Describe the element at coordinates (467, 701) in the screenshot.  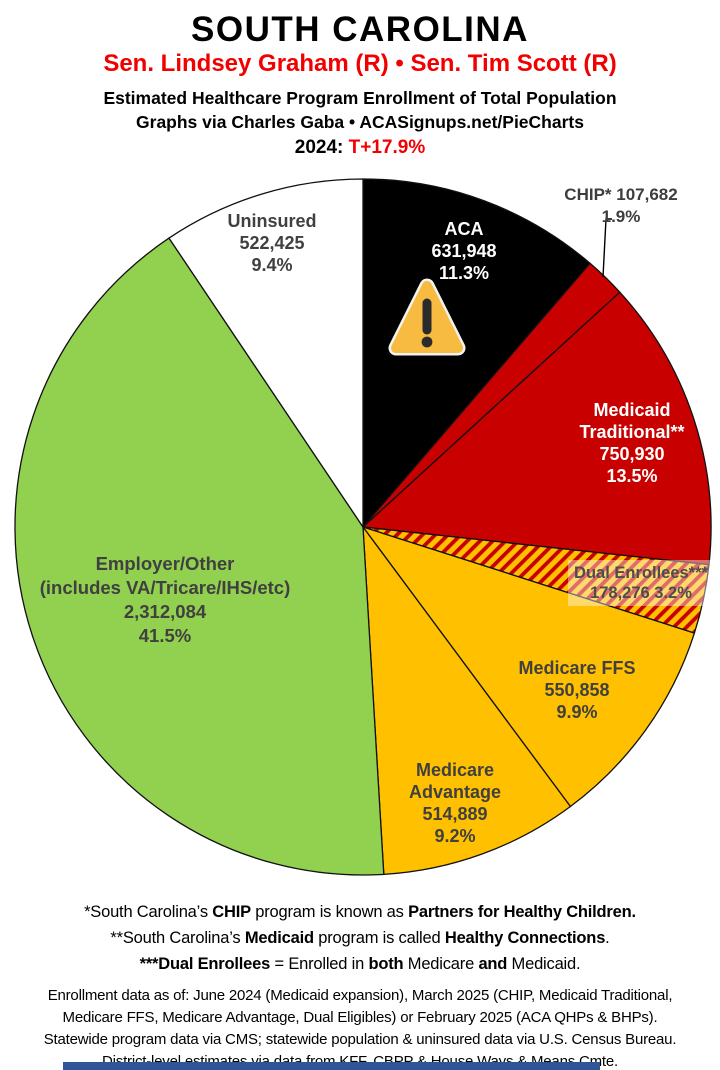
I see `pie-slice-medicare-advantage` at that location.